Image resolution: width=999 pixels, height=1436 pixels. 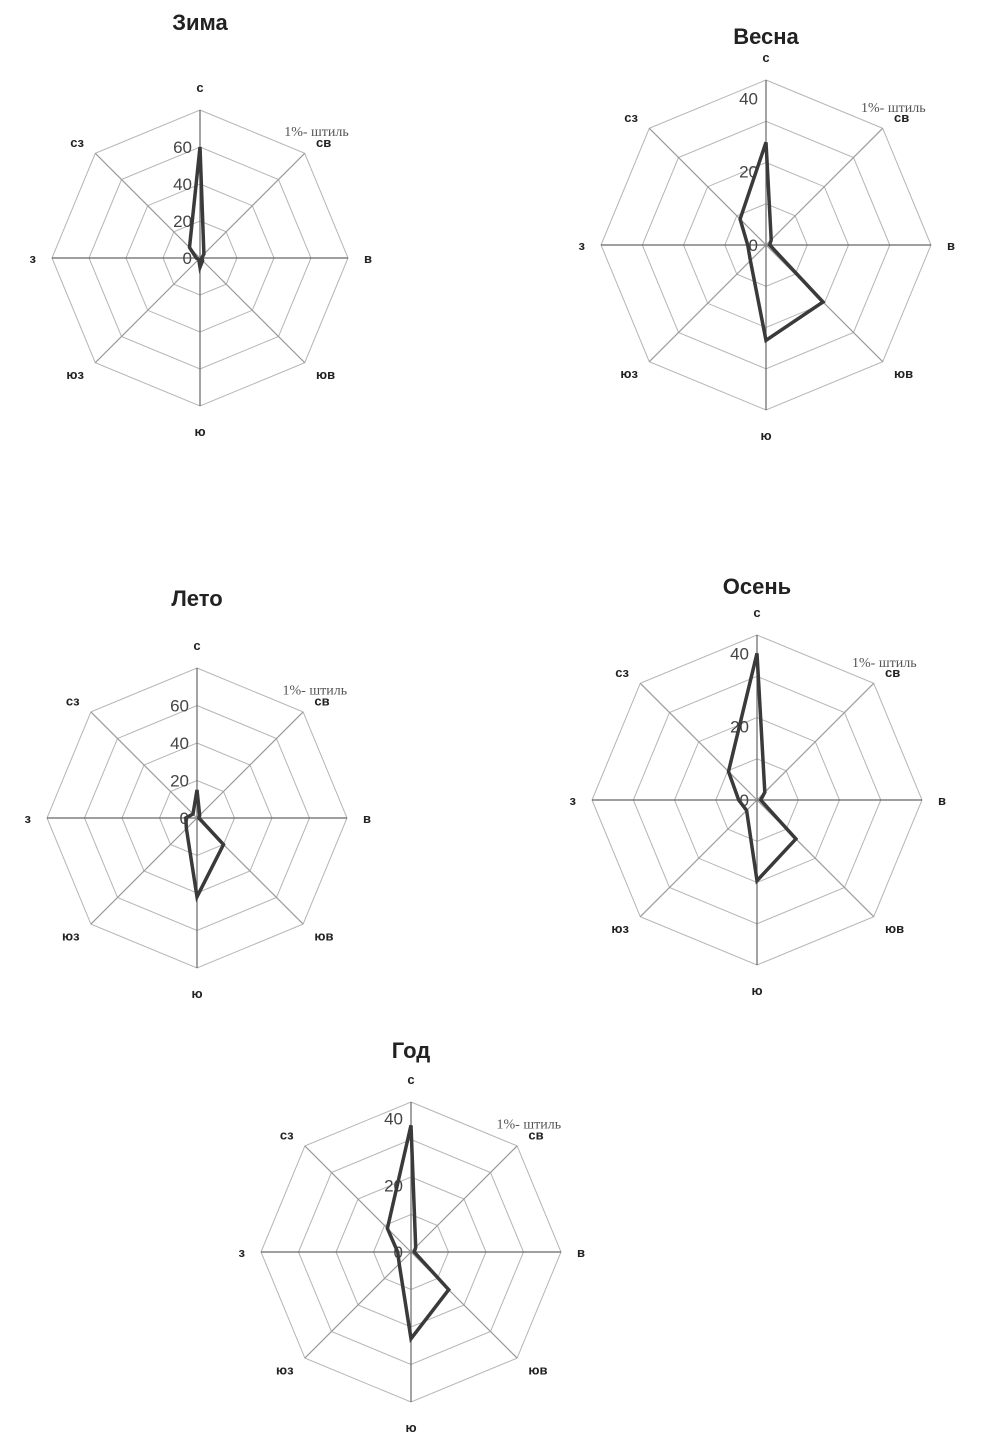 I want to click on chart-title: Зима, so click(x=200, y=22).